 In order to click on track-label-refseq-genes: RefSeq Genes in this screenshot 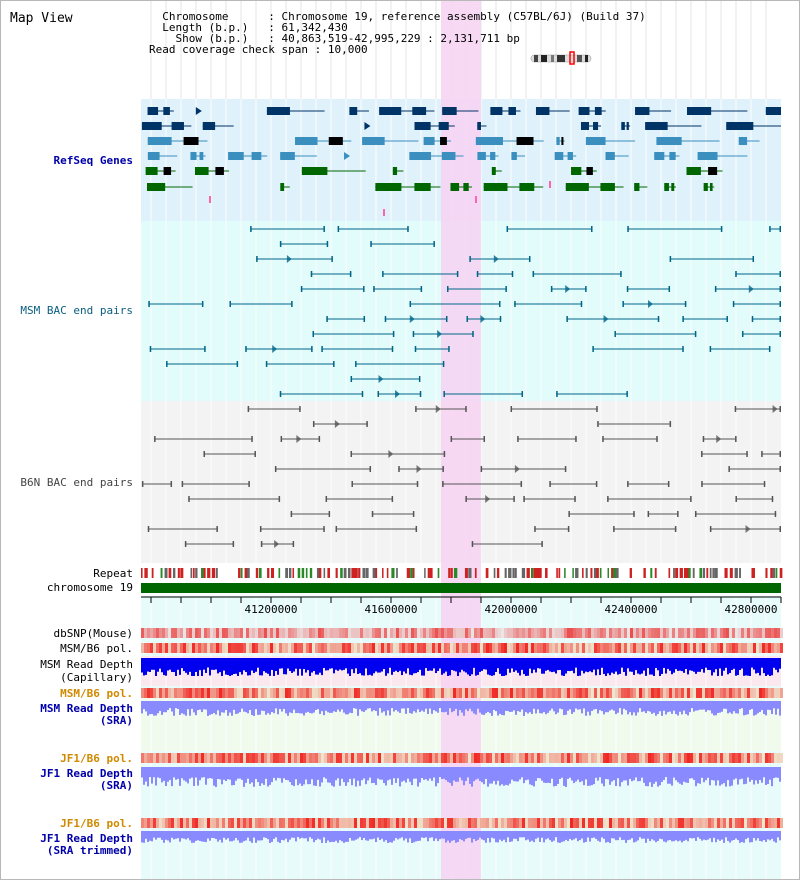, I will do `click(93, 160)`.